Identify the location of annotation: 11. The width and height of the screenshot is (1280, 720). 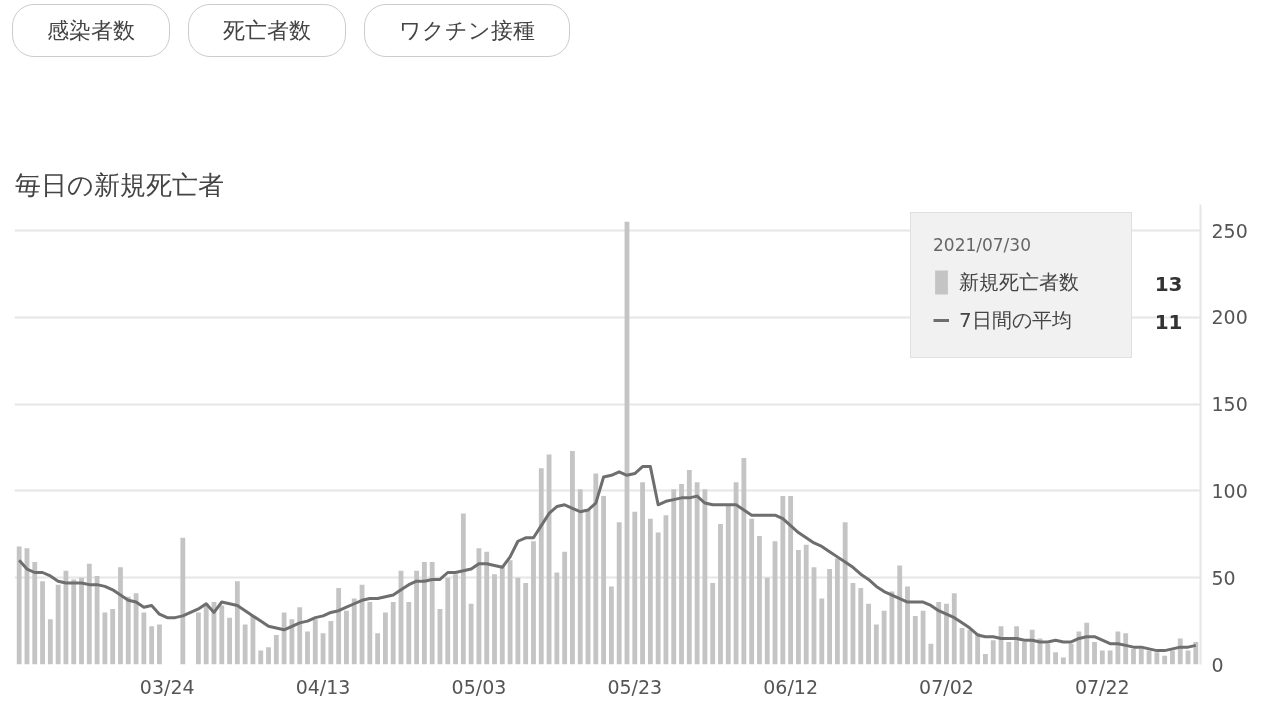
(1168, 321).